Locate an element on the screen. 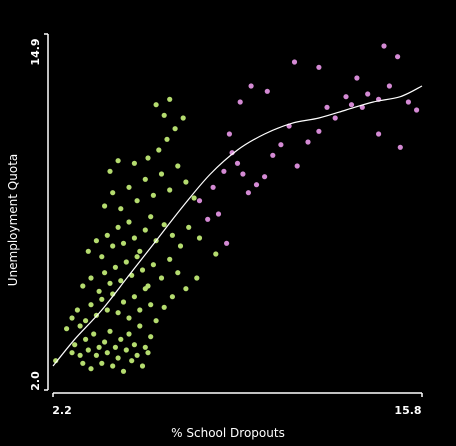  y-axis-title: Unemployment Quota is located at coordinates (13, 220).